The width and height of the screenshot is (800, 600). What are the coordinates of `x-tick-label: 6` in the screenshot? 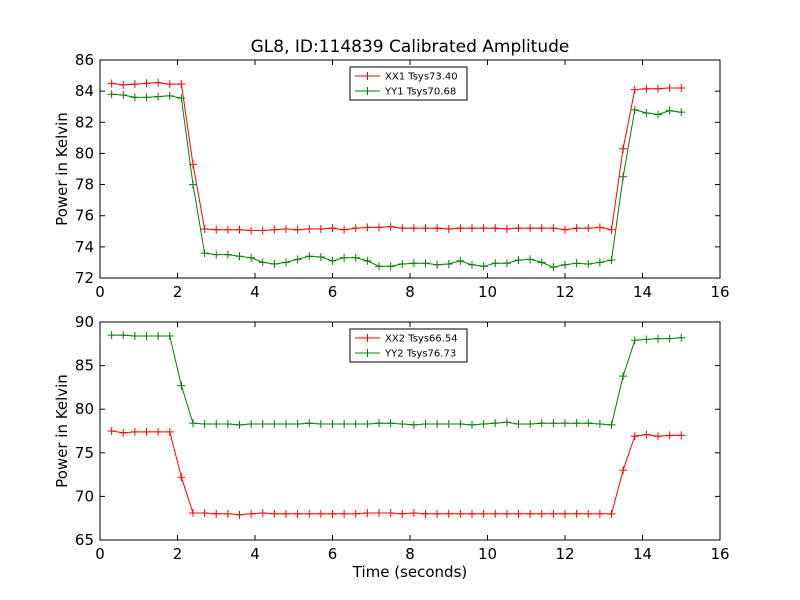 It's located at (333, 292).